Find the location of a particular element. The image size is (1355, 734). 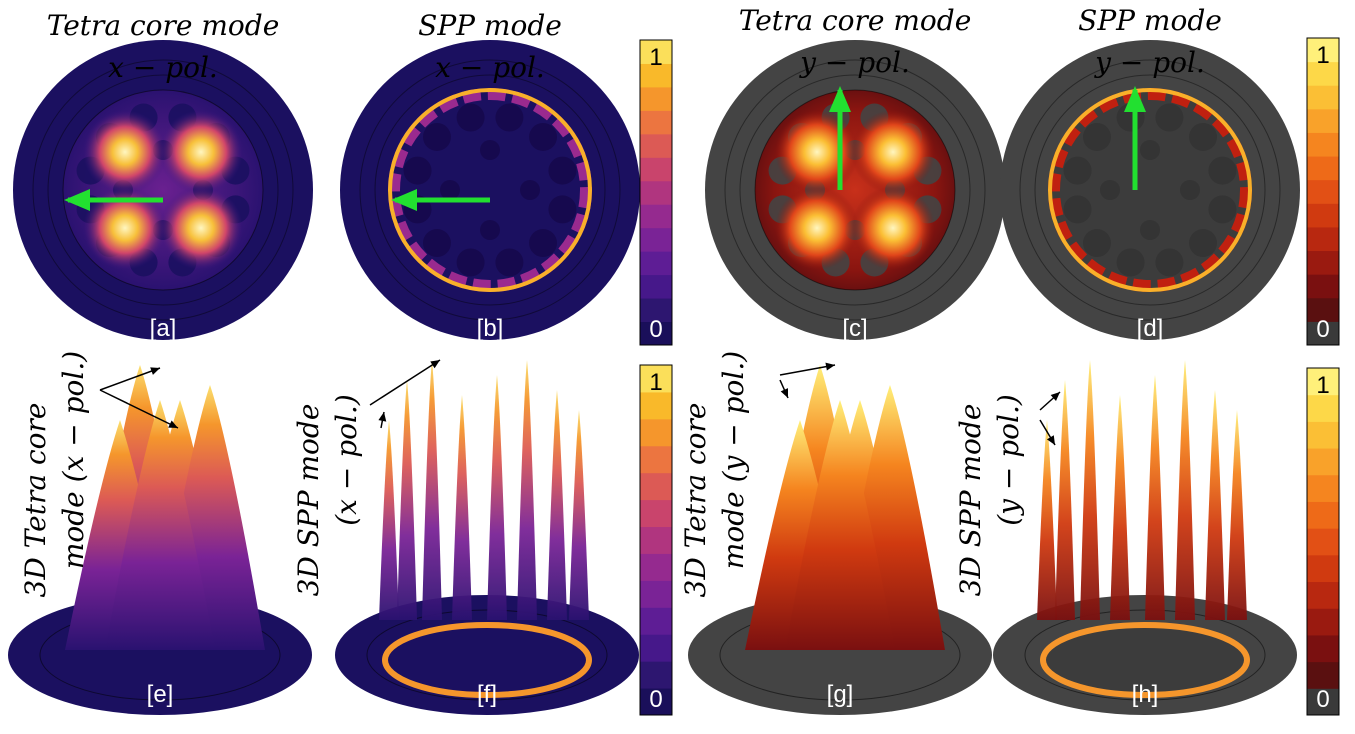

panel-caption: (x − pol.) is located at coordinates (346, 460).